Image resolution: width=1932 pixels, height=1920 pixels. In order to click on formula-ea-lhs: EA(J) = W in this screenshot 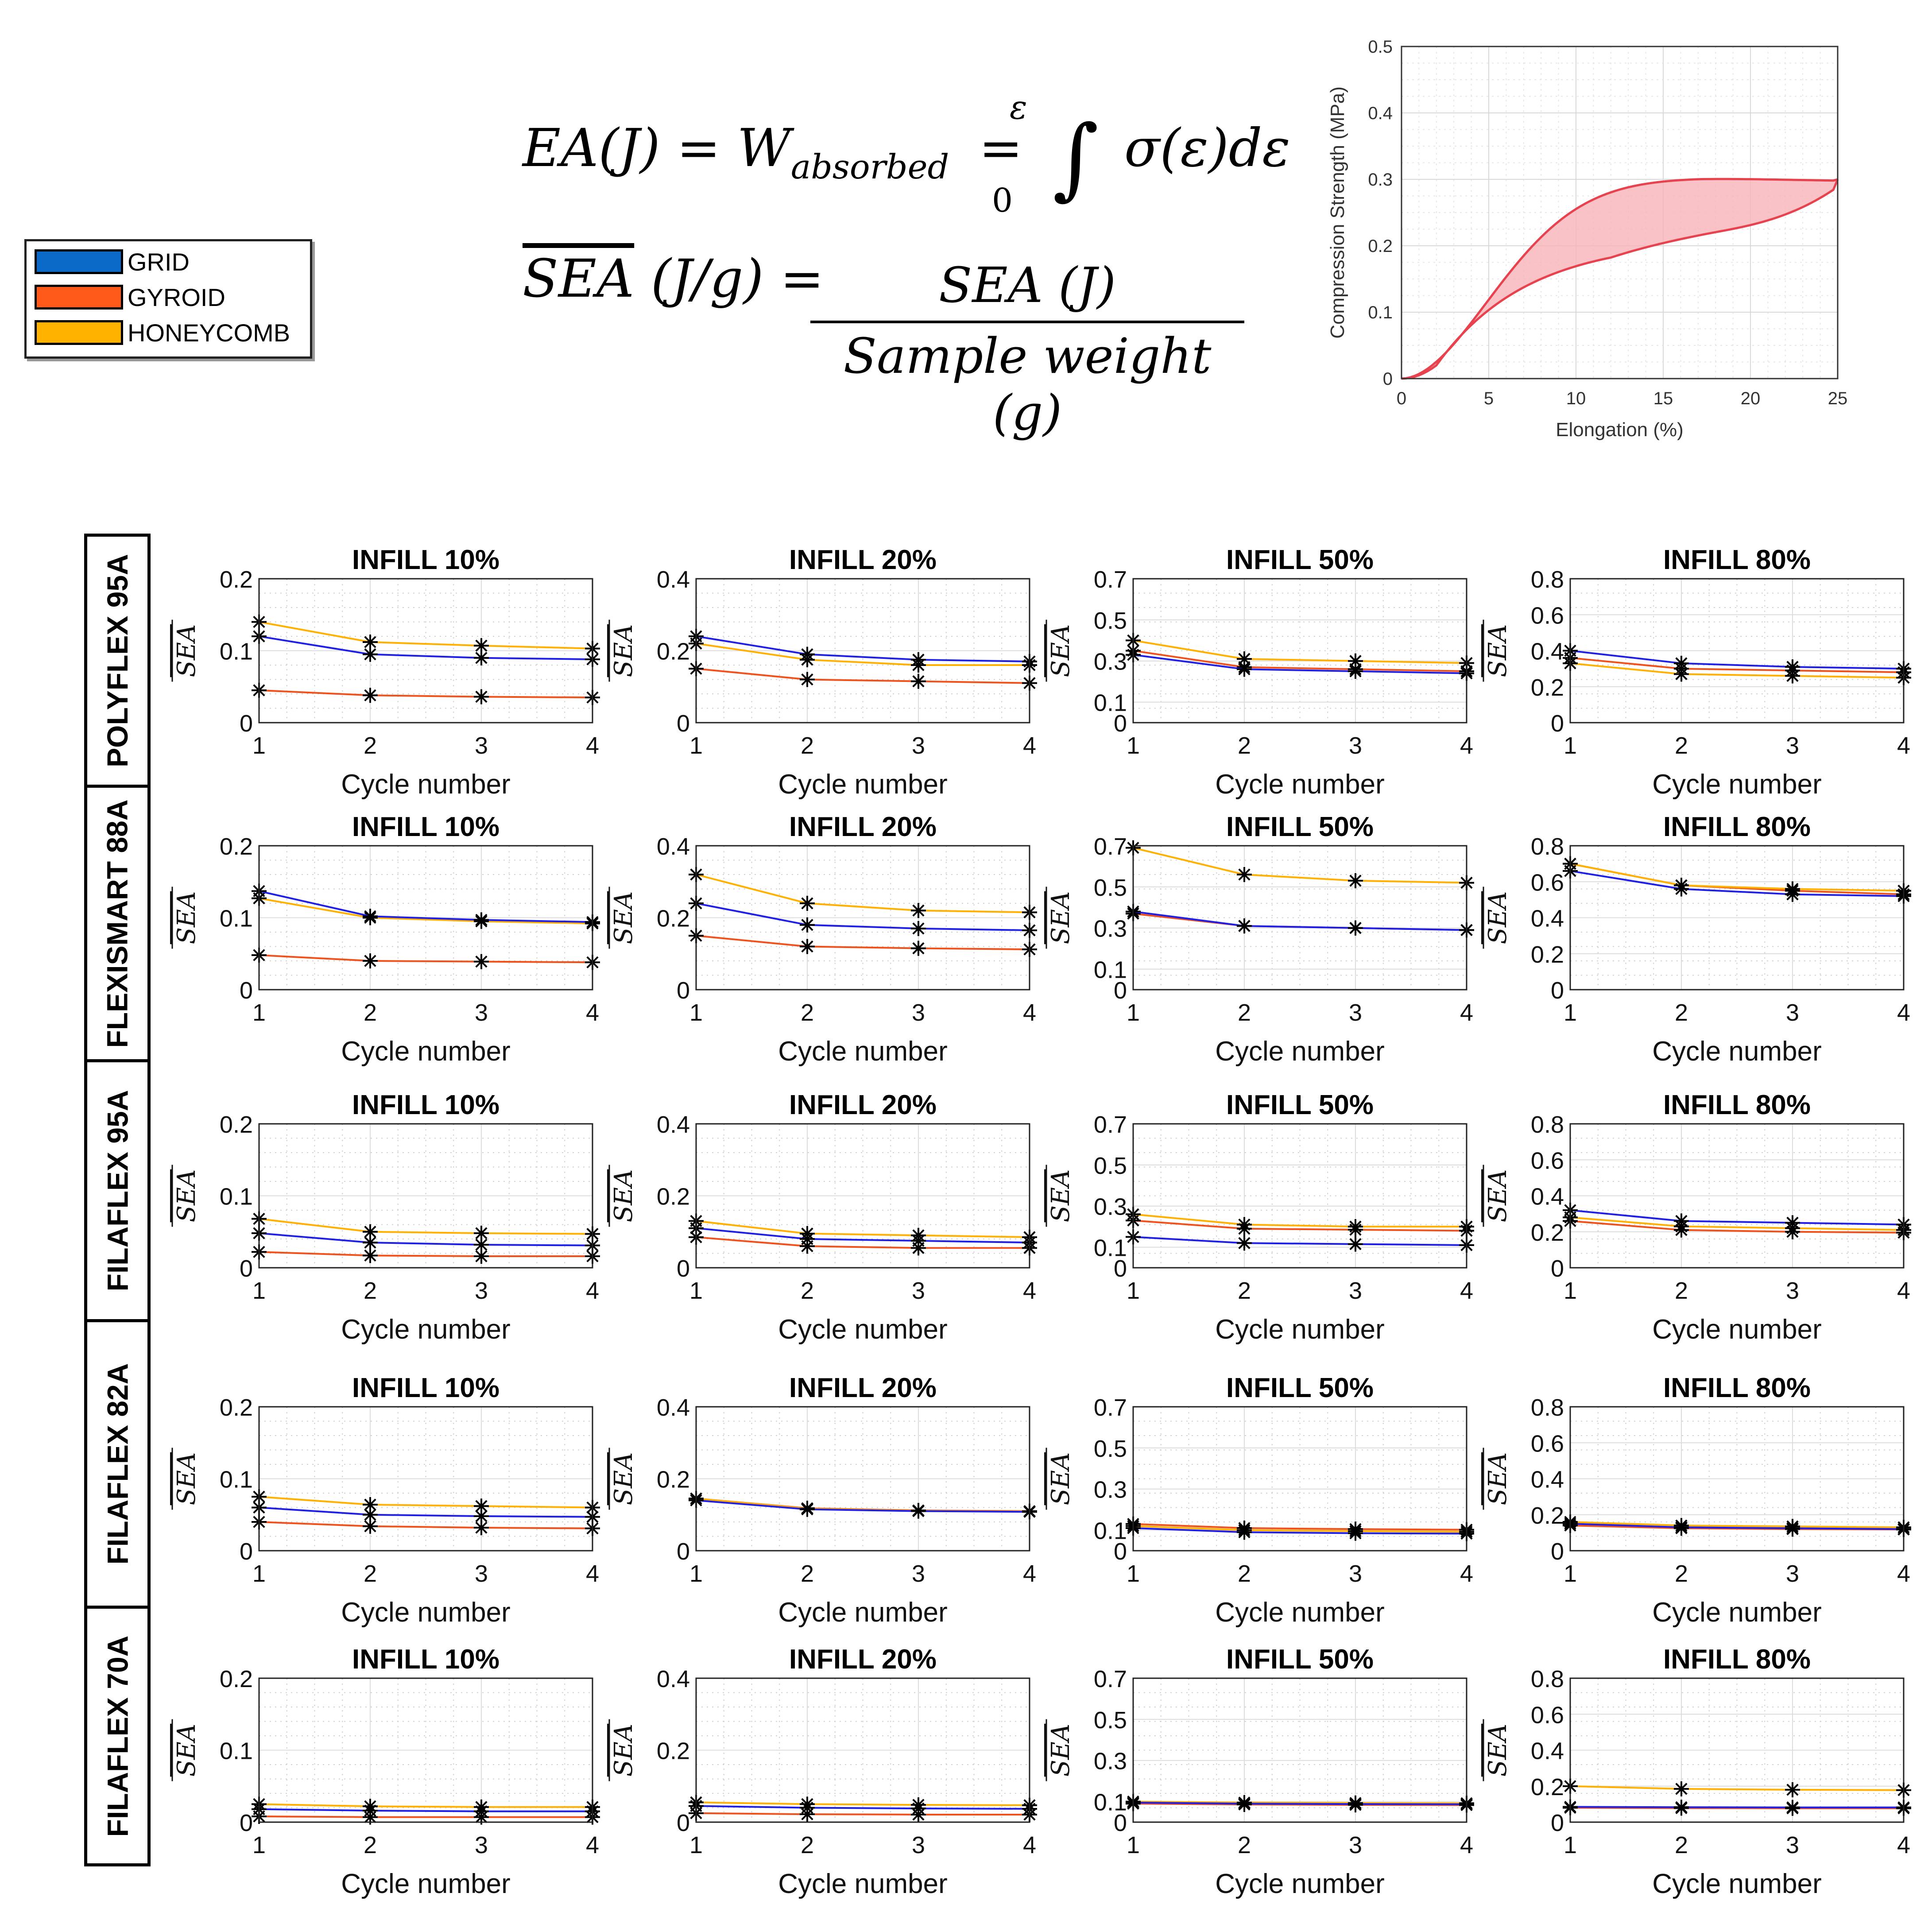, I will do `click(657, 147)`.